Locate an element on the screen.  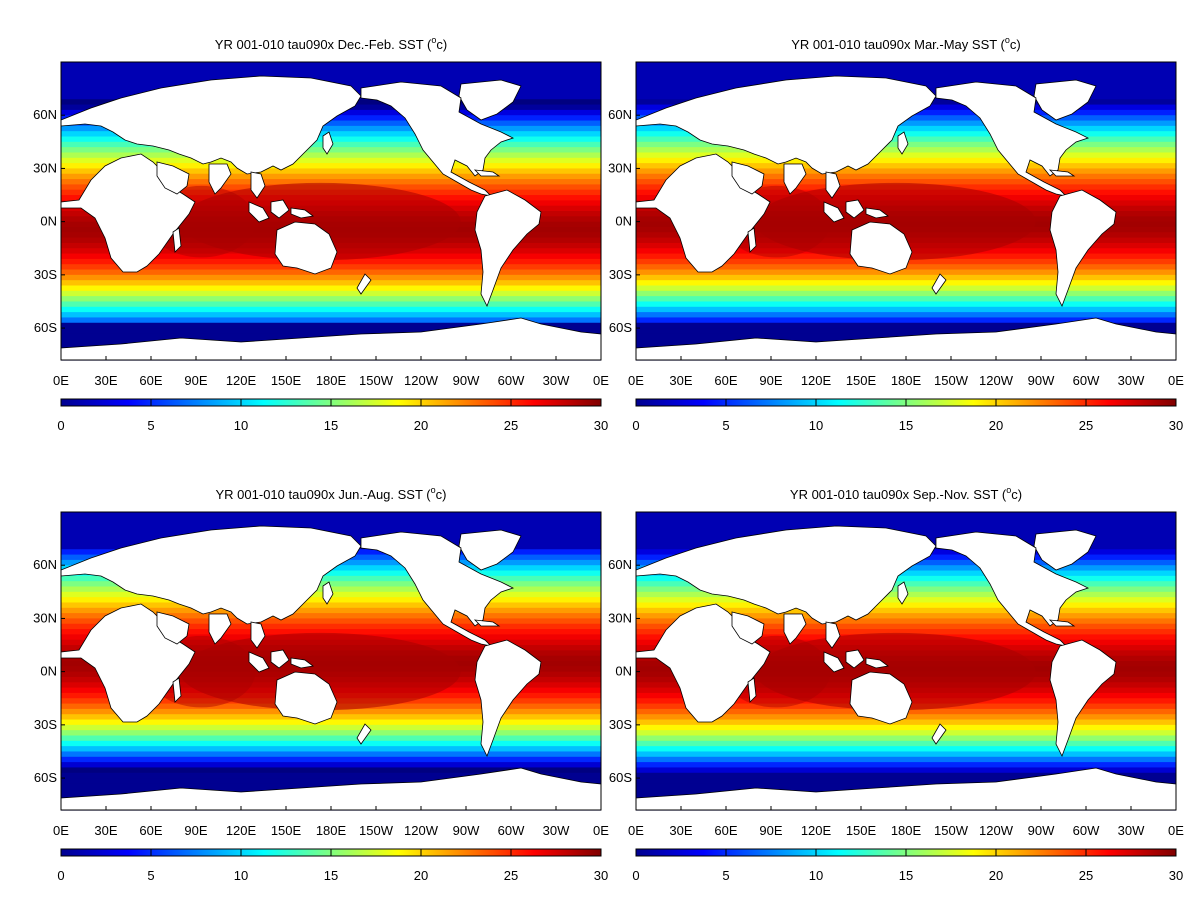
x-tick-label: 150W is located at coordinates (376, 830).